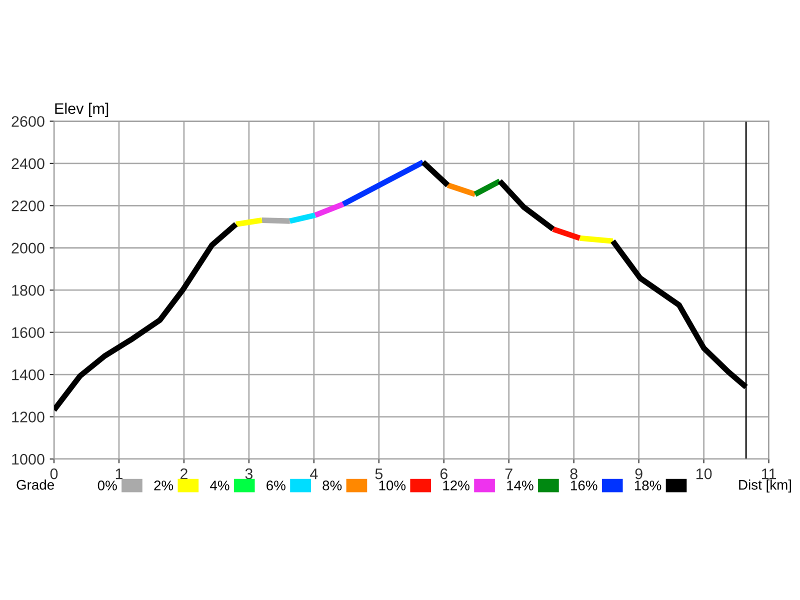 The height and width of the screenshot is (600, 800). I want to click on y-tick-label: 1800, so click(28, 290).